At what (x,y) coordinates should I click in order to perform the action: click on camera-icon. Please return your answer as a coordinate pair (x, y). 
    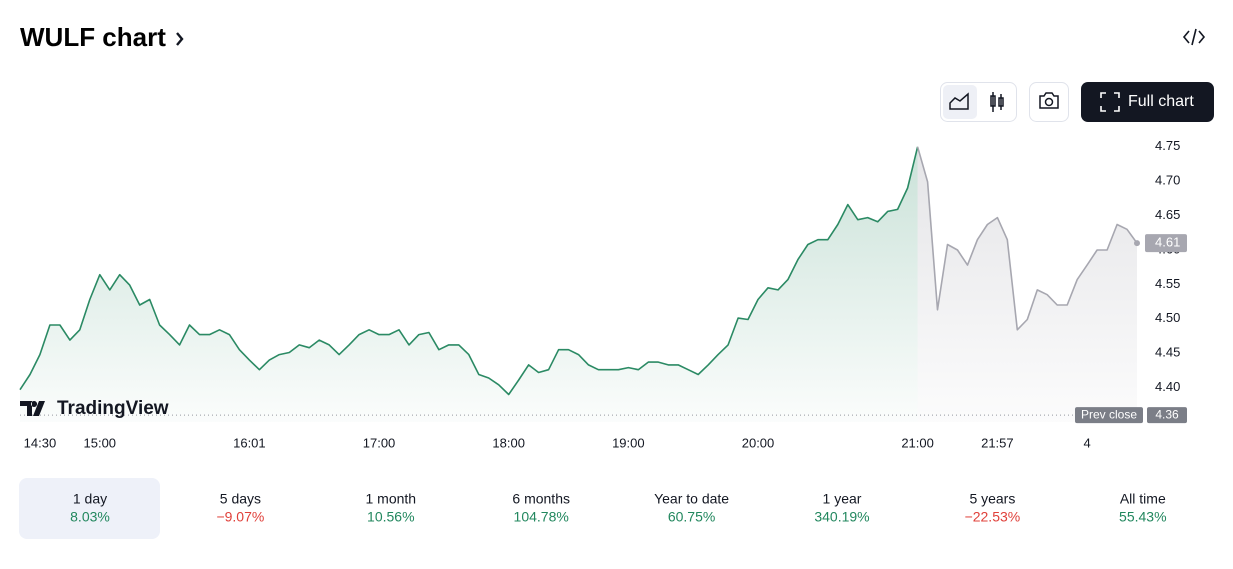
    Looking at the image, I should click on (1049, 100).